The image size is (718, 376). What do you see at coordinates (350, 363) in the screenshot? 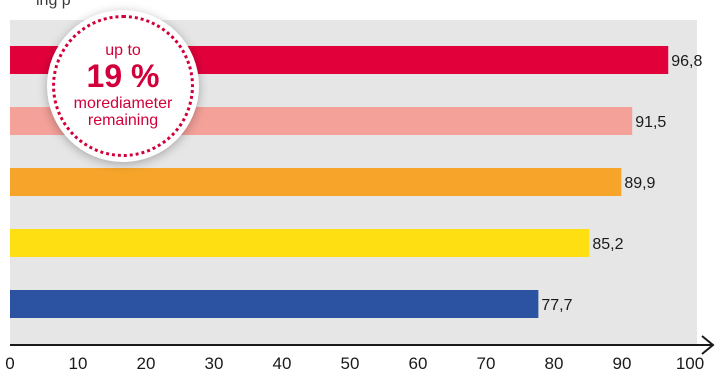
I see `x-tick-label-50: 50` at bounding box center [350, 363].